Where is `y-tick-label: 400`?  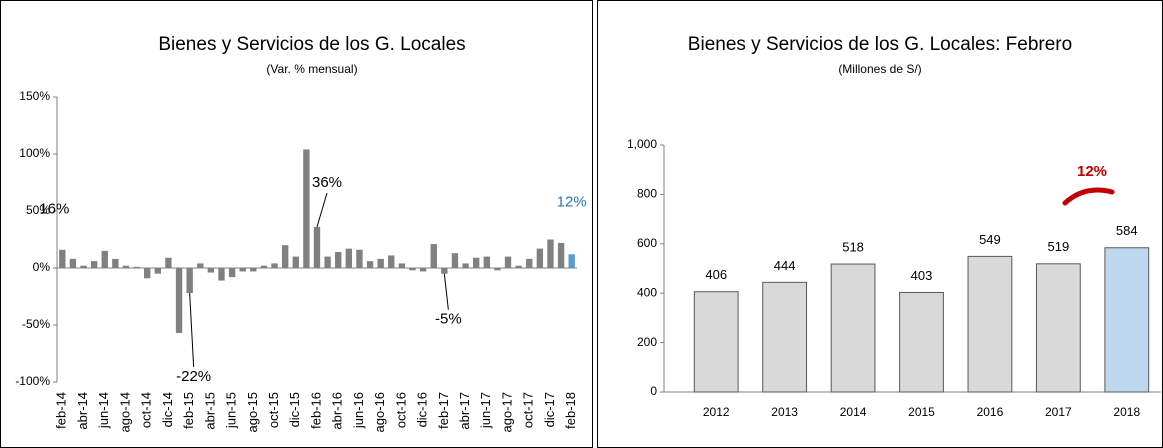
y-tick-label: 400 is located at coordinates (647, 292).